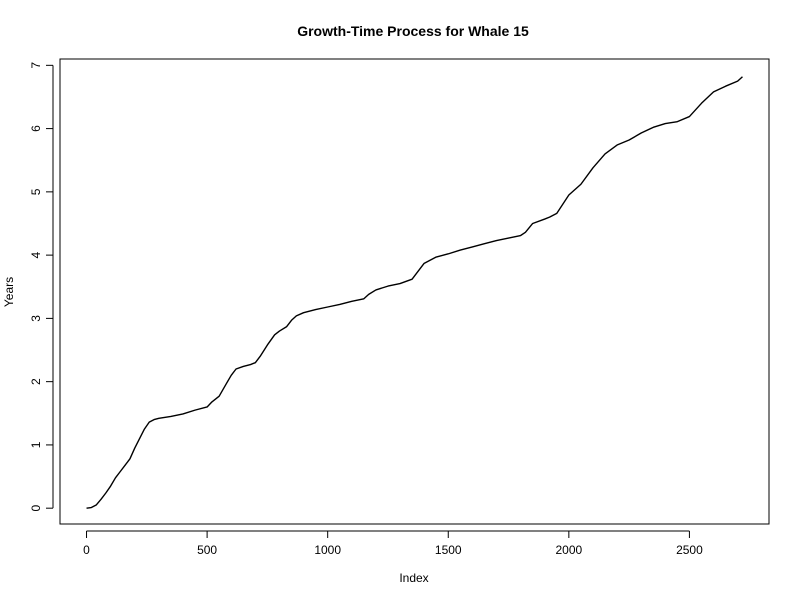  I want to click on y-tick-label: 5, so click(36, 191).